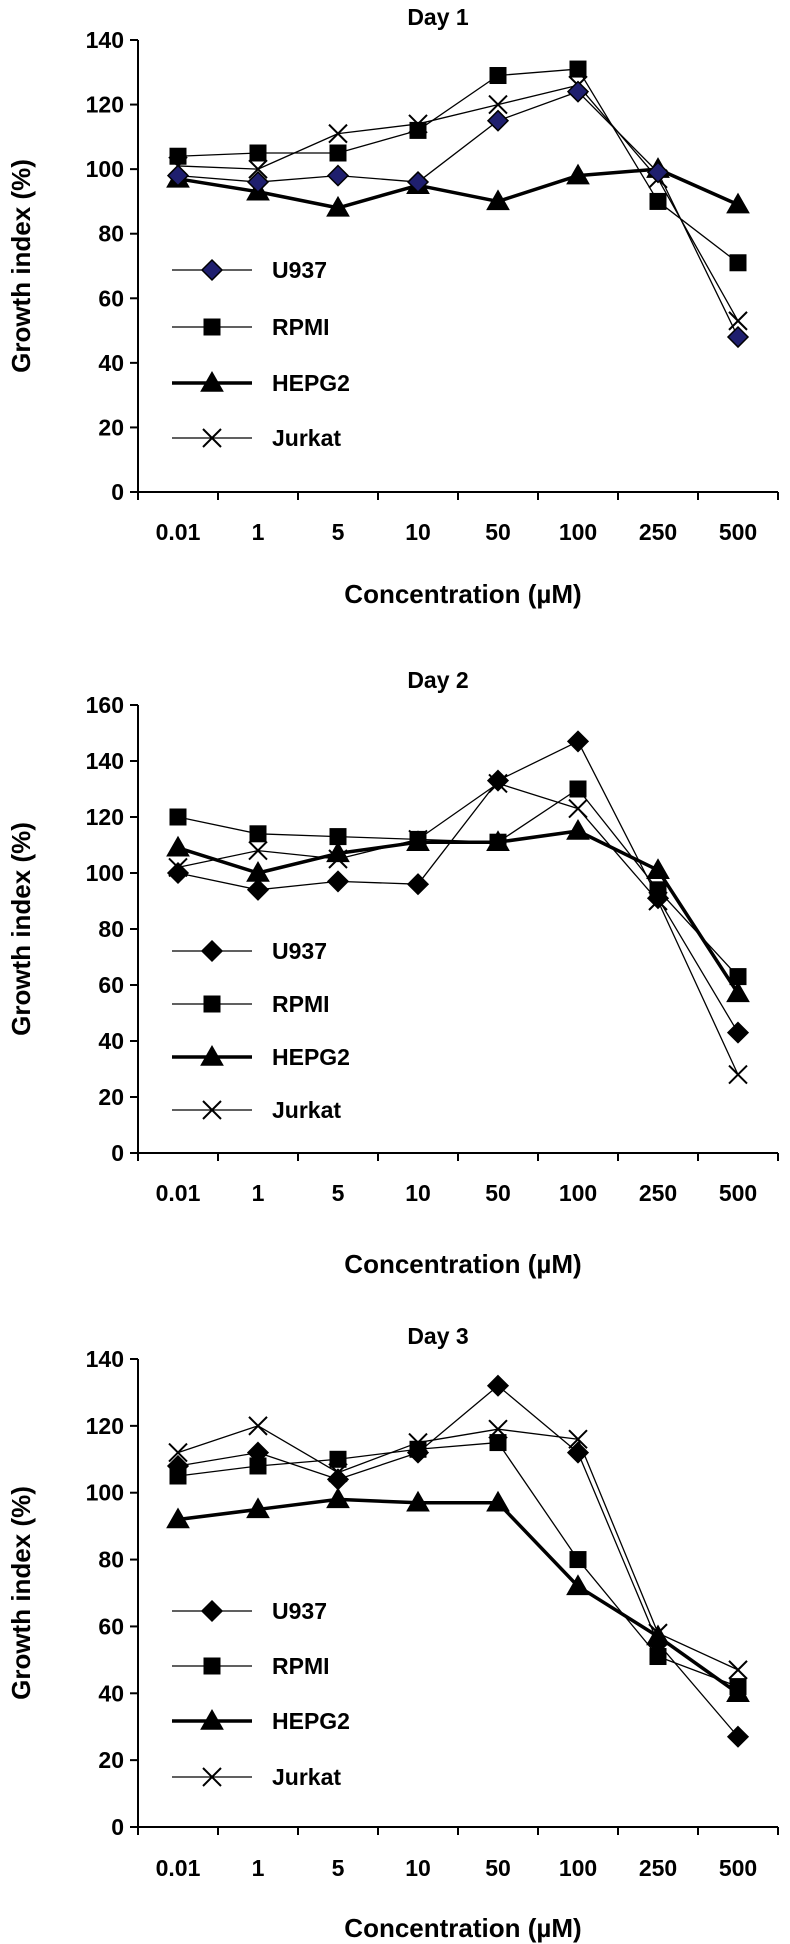 The image size is (790, 1944). What do you see at coordinates (105, 761) in the screenshot?
I see `y-tick-label: 140` at bounding box center [105, 761].